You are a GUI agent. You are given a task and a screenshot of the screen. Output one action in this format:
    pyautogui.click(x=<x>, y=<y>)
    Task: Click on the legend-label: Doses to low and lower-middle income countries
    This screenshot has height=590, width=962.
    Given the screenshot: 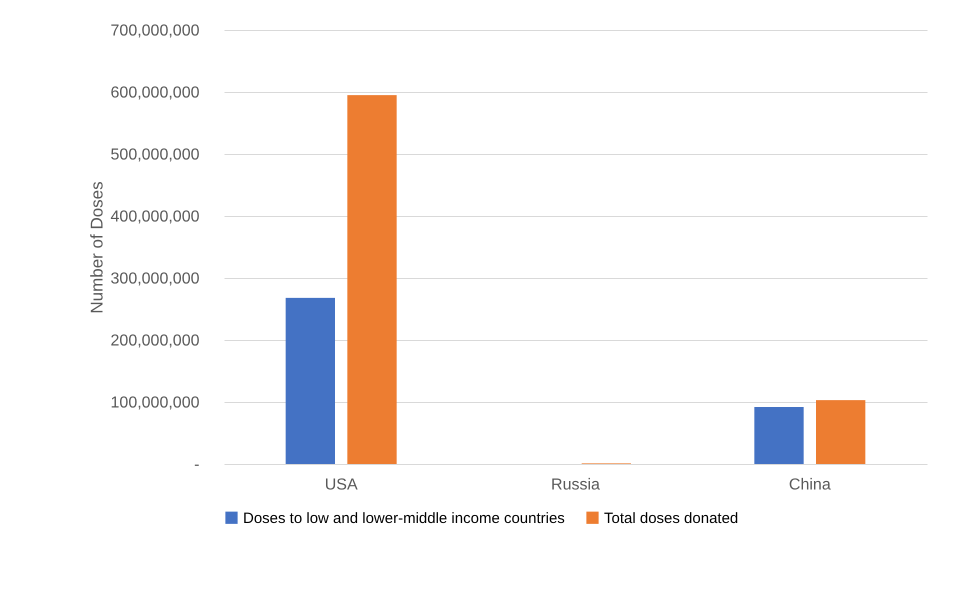 What is the action you would take?
    pyautogui.click(x=404, y=518)
    